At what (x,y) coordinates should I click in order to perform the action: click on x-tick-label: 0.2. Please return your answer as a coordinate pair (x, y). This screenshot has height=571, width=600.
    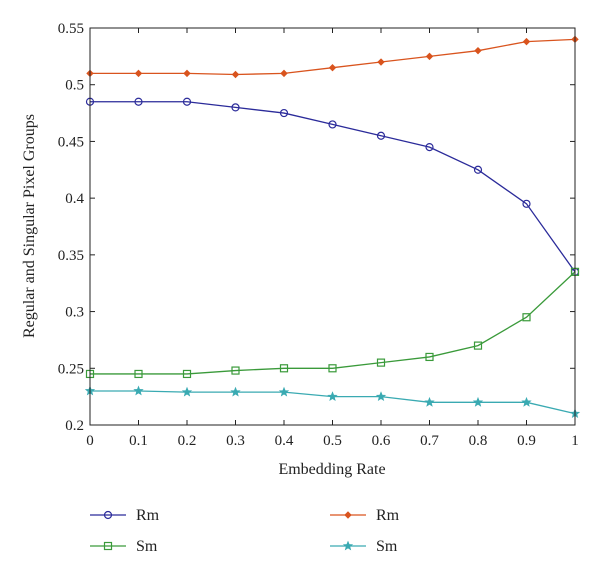
    Looking at the image, I should click on (187, 441).